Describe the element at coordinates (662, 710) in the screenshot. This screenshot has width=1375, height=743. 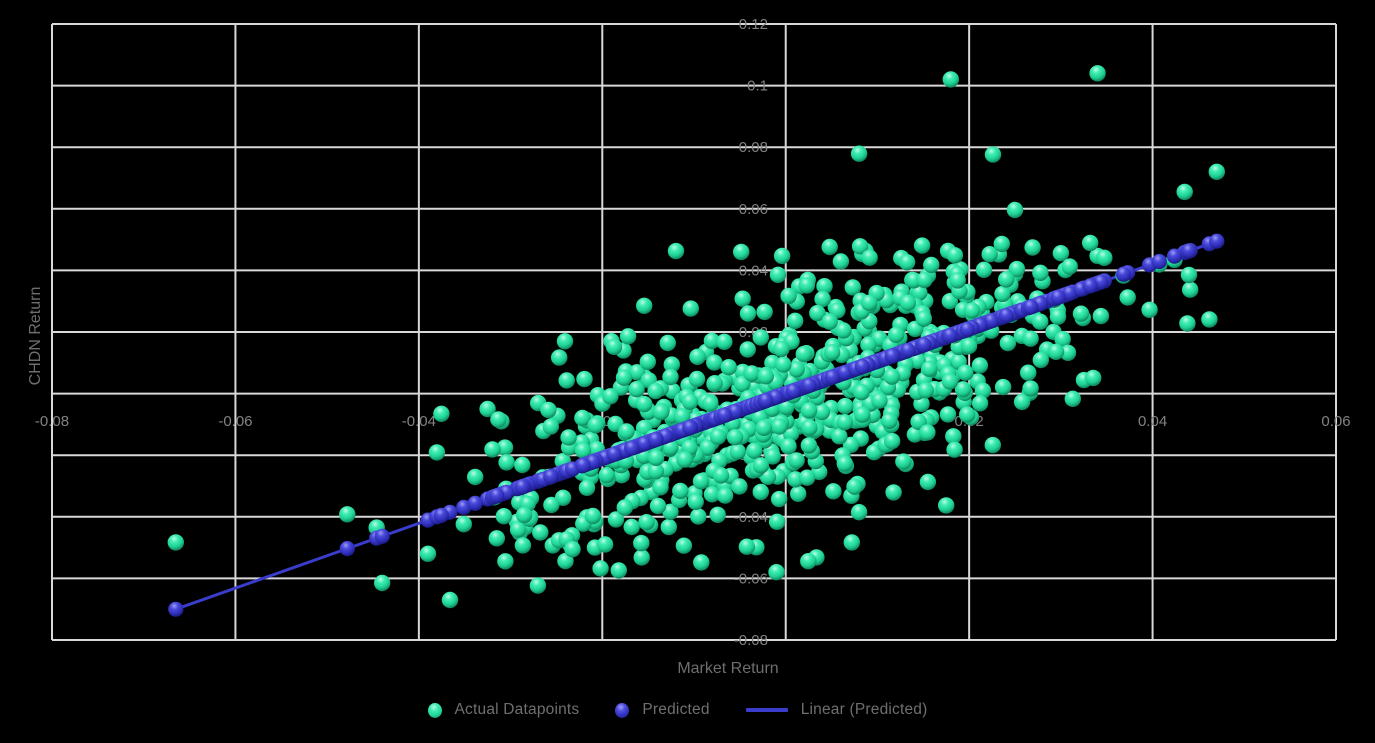
I see `legend-item-predicted: Predicted` at that location.